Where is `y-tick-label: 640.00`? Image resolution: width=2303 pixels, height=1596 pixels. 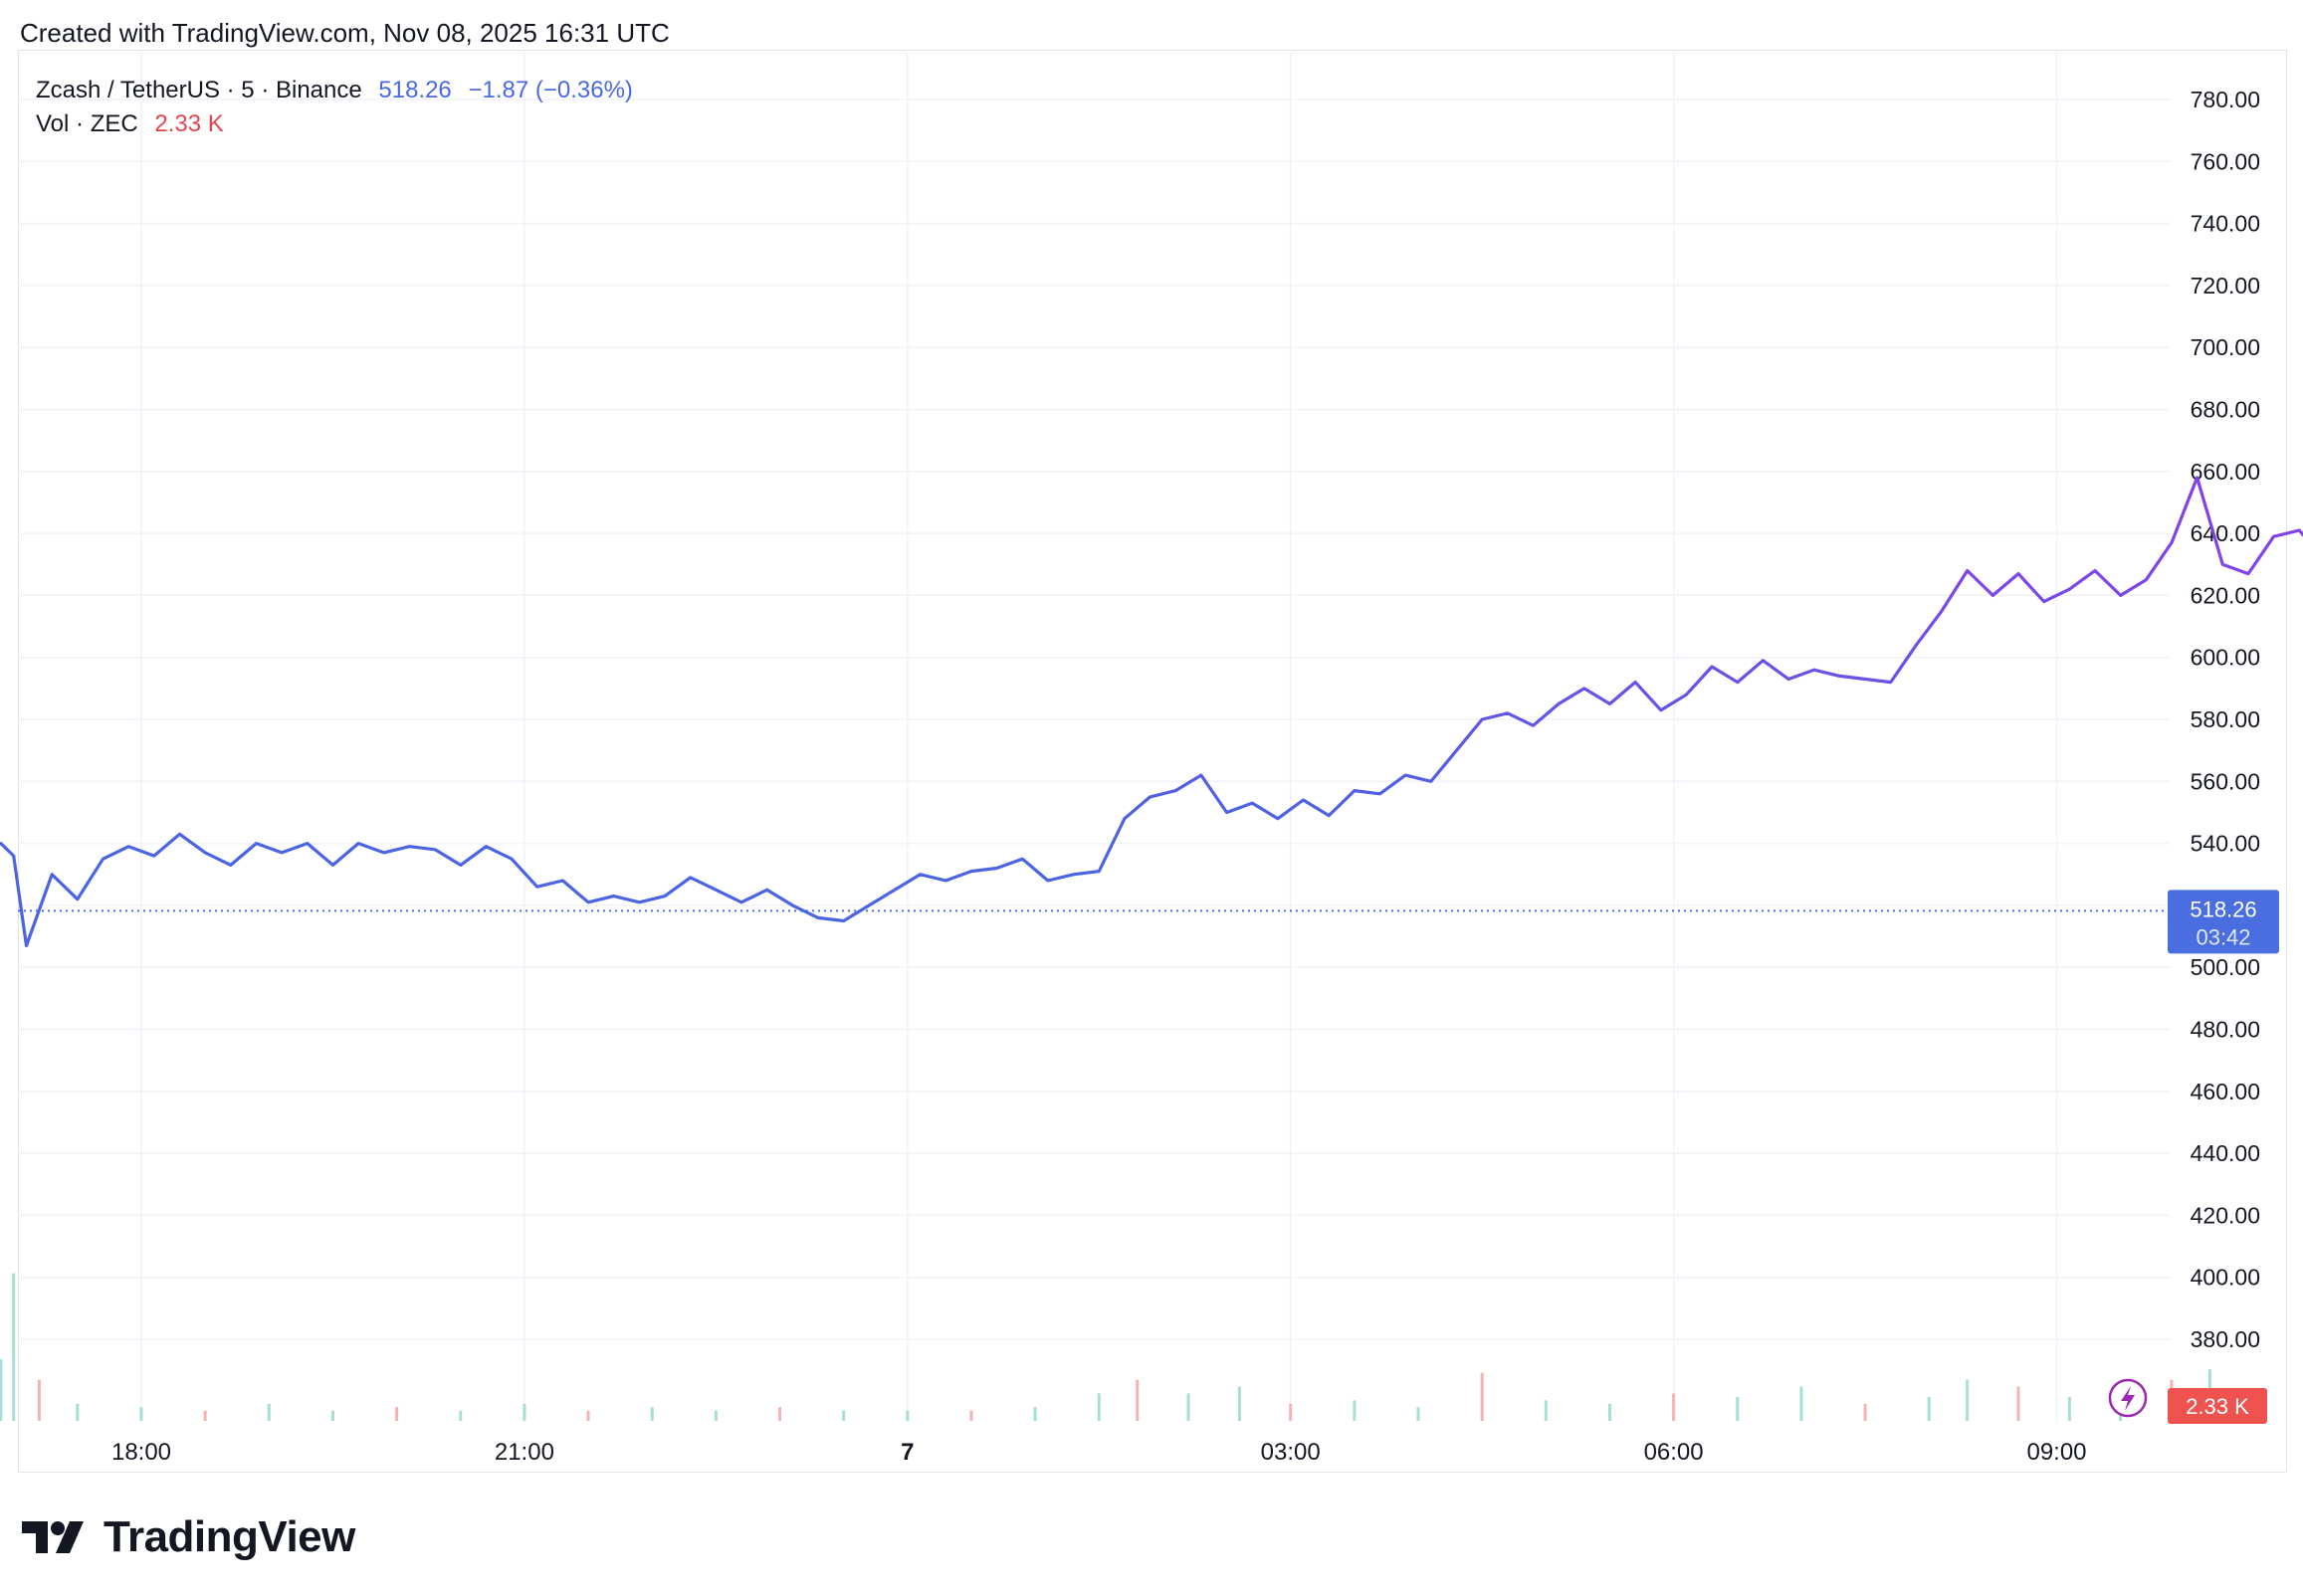
y-tick-label: 640.00 is located at coordinates (2226, 533).